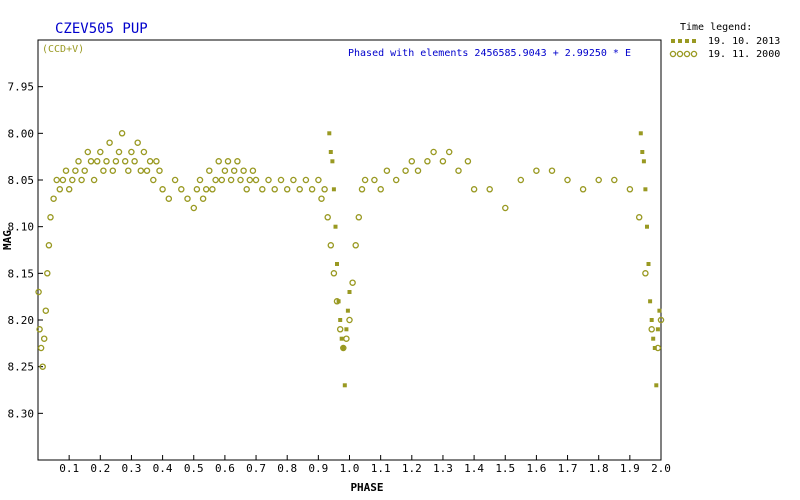 This screenshot has width=800, height=500. Describe the element at coordinates (21, 227) in the screenshot. I see `y-tick-label: 8.10` at that location.